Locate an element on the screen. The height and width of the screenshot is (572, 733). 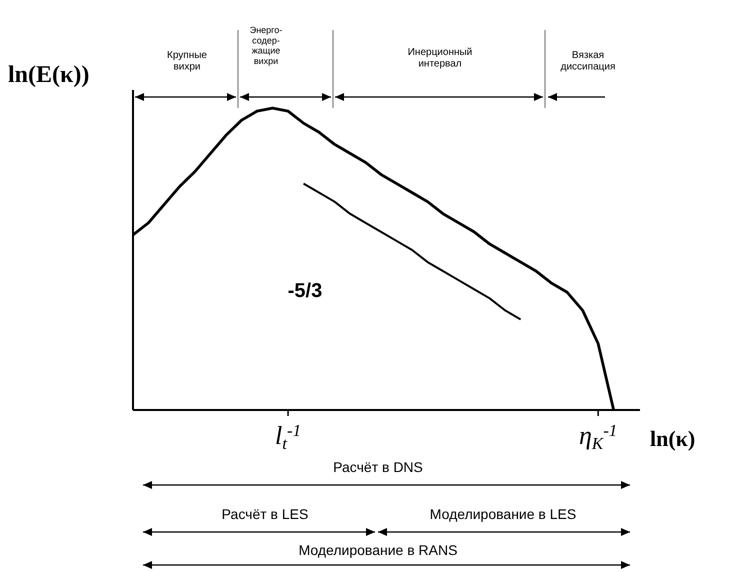
x-axis-title: ln(κ) is located at coordinates (673, 438).